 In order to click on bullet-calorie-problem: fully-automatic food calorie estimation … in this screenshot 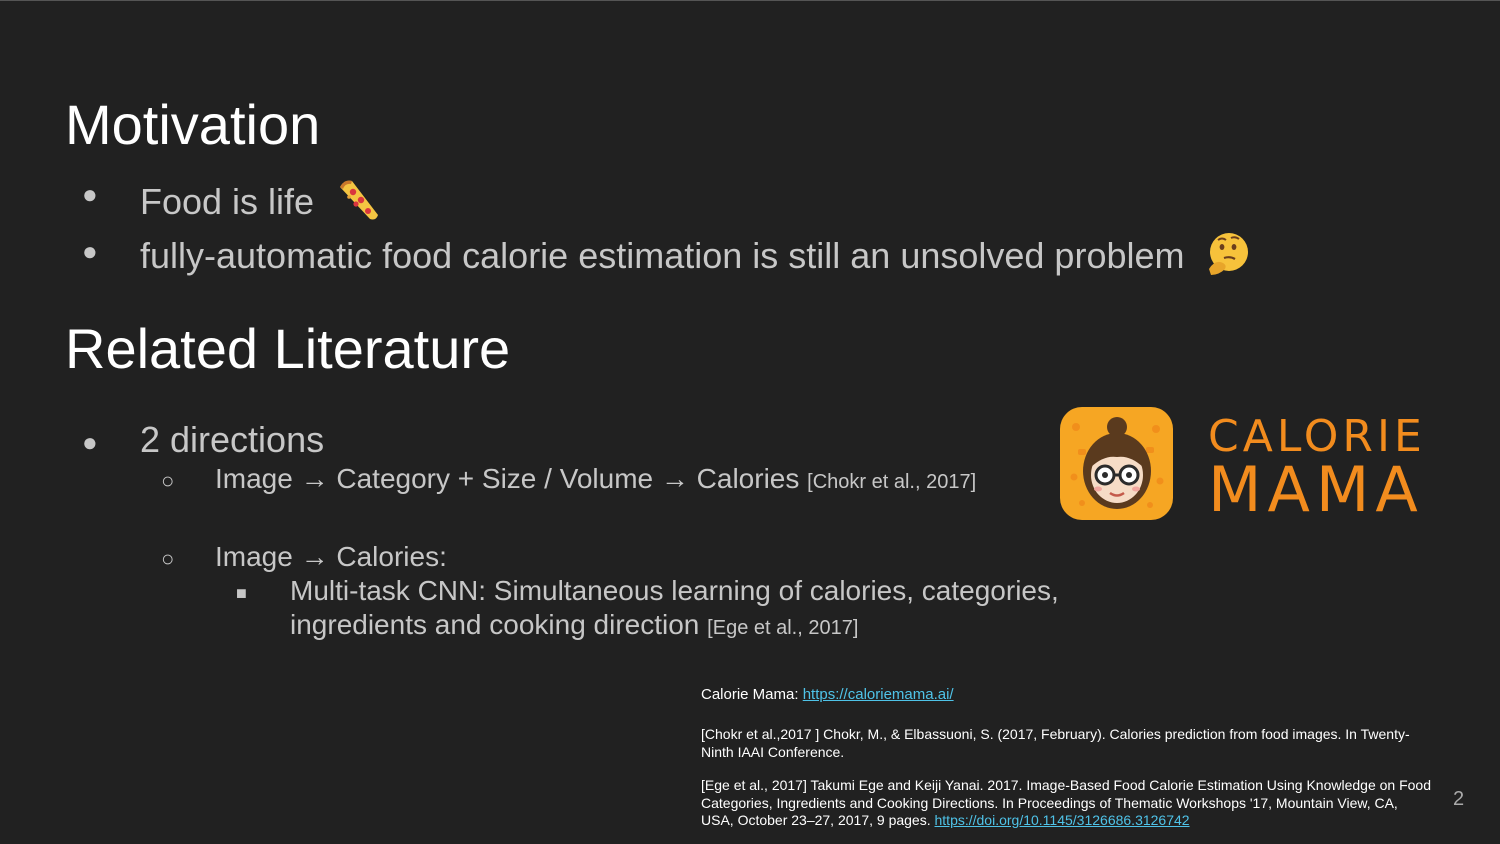, I will do `click(695, 258)`.